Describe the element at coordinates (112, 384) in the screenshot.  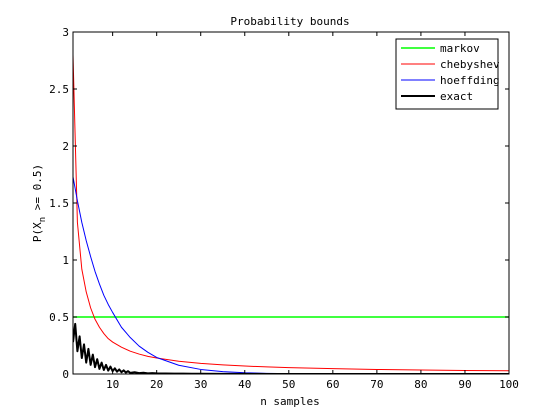
I see `x-tick-label: 10` at that location.